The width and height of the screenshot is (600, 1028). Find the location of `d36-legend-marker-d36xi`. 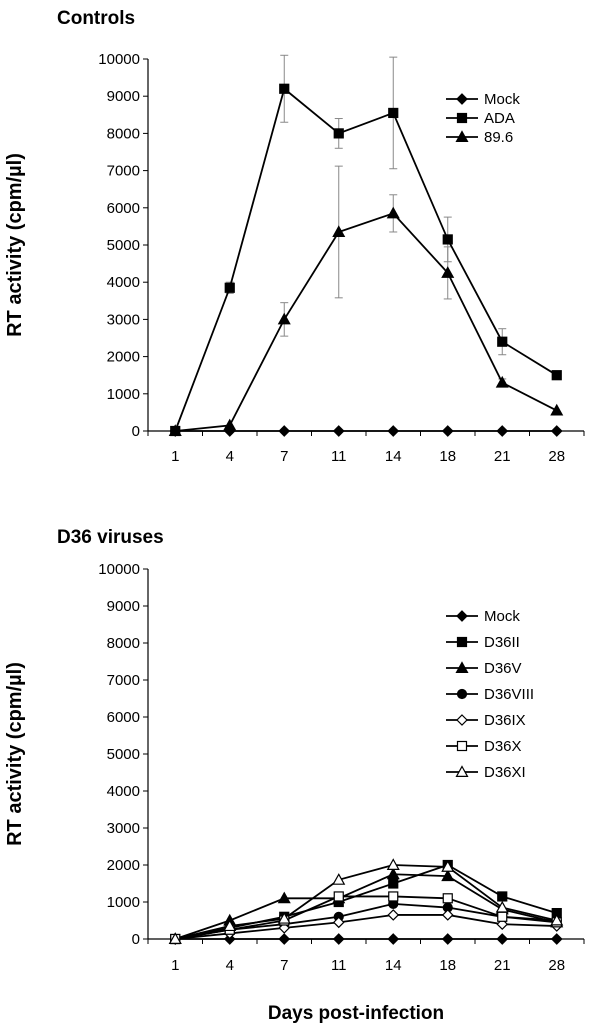

d36-legend-marker-d36xi is located at coordinates (462, 771).